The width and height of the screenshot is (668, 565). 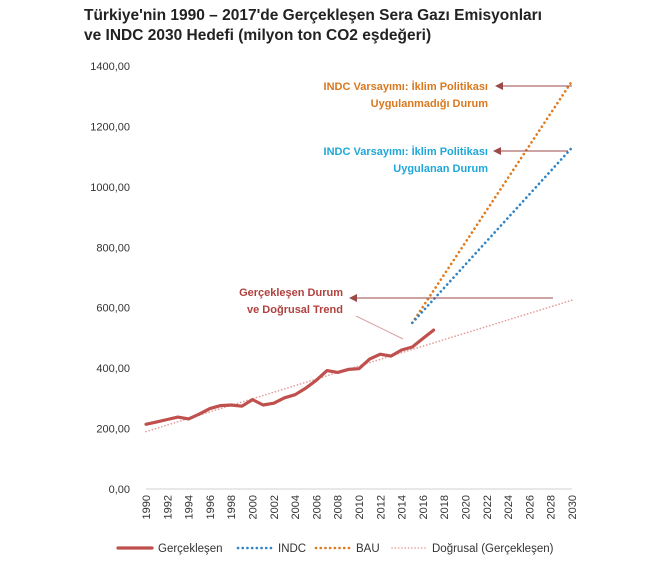 What do you see at coordinates (424, 507) in the screenshot?
I see `x-tick-label: 2016` at bounding box center [424, 507].